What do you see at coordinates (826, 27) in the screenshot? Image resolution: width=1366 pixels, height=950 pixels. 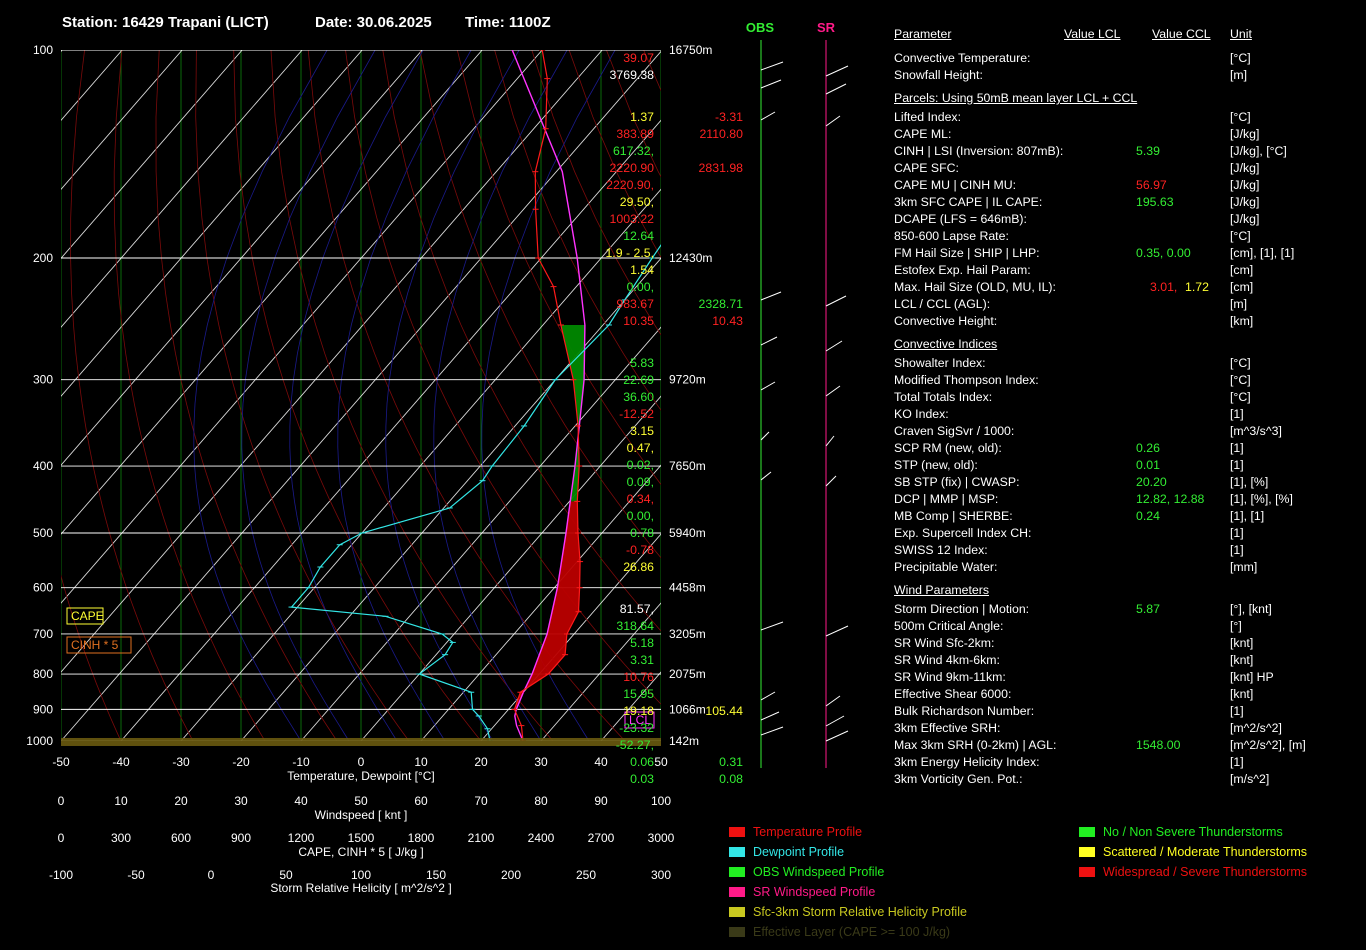 I see `sr-column-label: SR` at bounding box center [826, 27].